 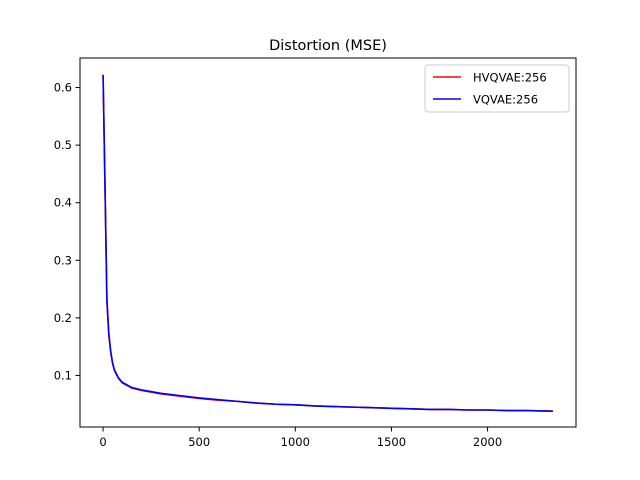 What do you see at coordinates (487, 442) in the screenshot?
I see `x-tick-label: 2000` at bounding box center [487, 442].